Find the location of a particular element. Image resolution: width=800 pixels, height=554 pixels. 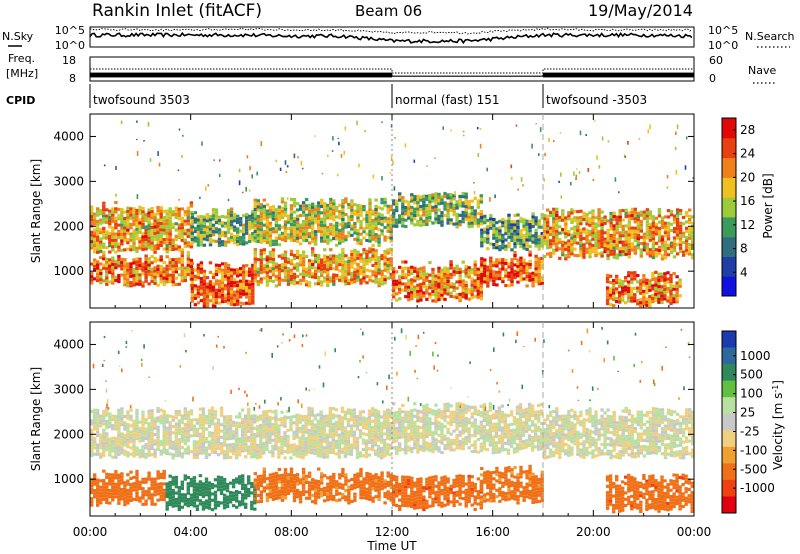

power-colorbar-swatch is located at coordinates (729, 187).